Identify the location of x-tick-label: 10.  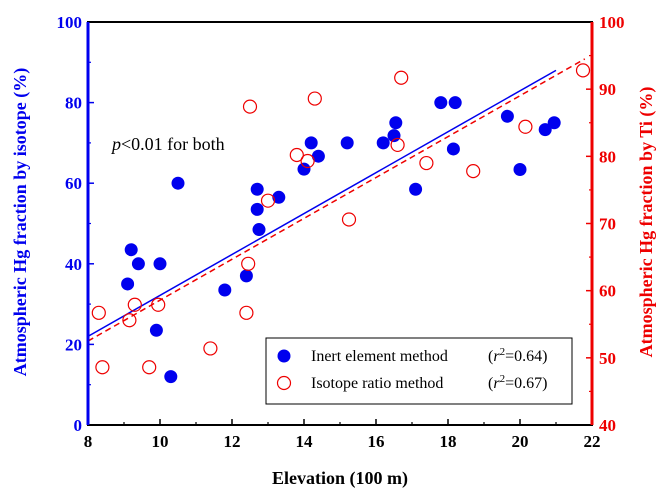
(160, 441).